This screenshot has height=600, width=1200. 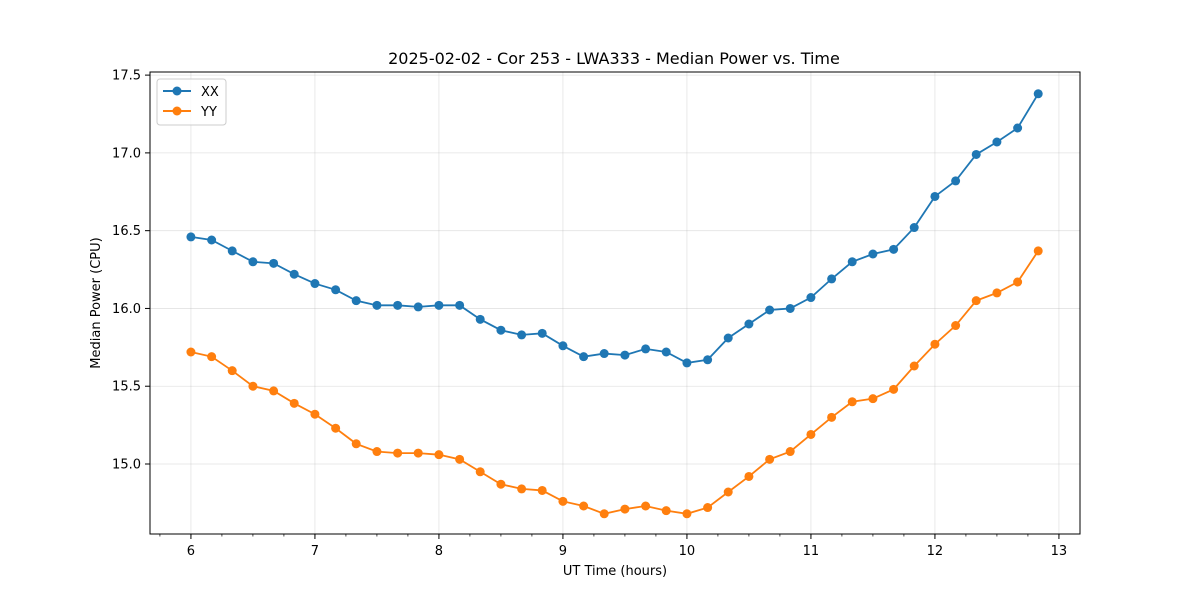 What do you see at coordinates (96, 302) in the screenshot?
I see `y-axis-label: Median Power (CPU)` at bounding box center [96, 302].